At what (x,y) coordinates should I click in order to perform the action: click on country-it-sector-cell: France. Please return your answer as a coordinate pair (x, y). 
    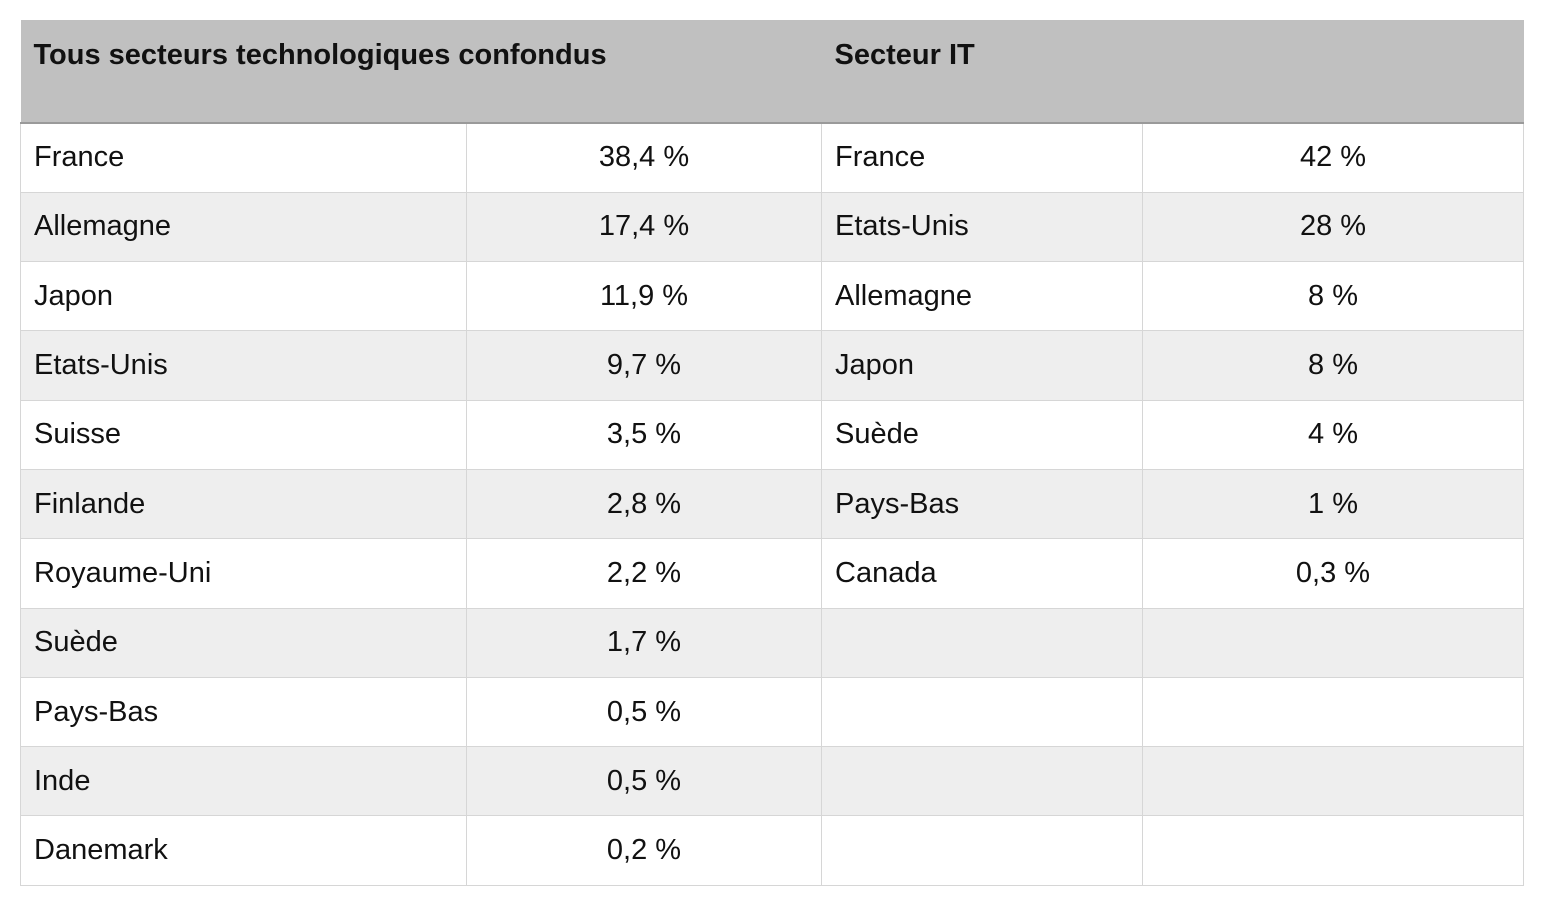
    Looking at the image, I should click on (982, 158).